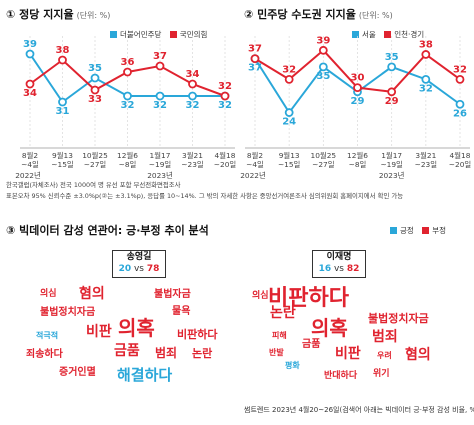 The height and width of the screenshot is (425, 474). Describe the element at coordinates (193, 34) in the screenshot. I see `legend-label-ppp: 국민의힘` at that location.